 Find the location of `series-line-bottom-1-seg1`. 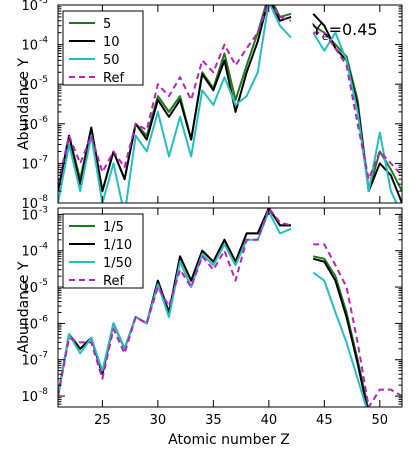

series-line-bottom-1-seg1 is located at coordinates (340, 332).